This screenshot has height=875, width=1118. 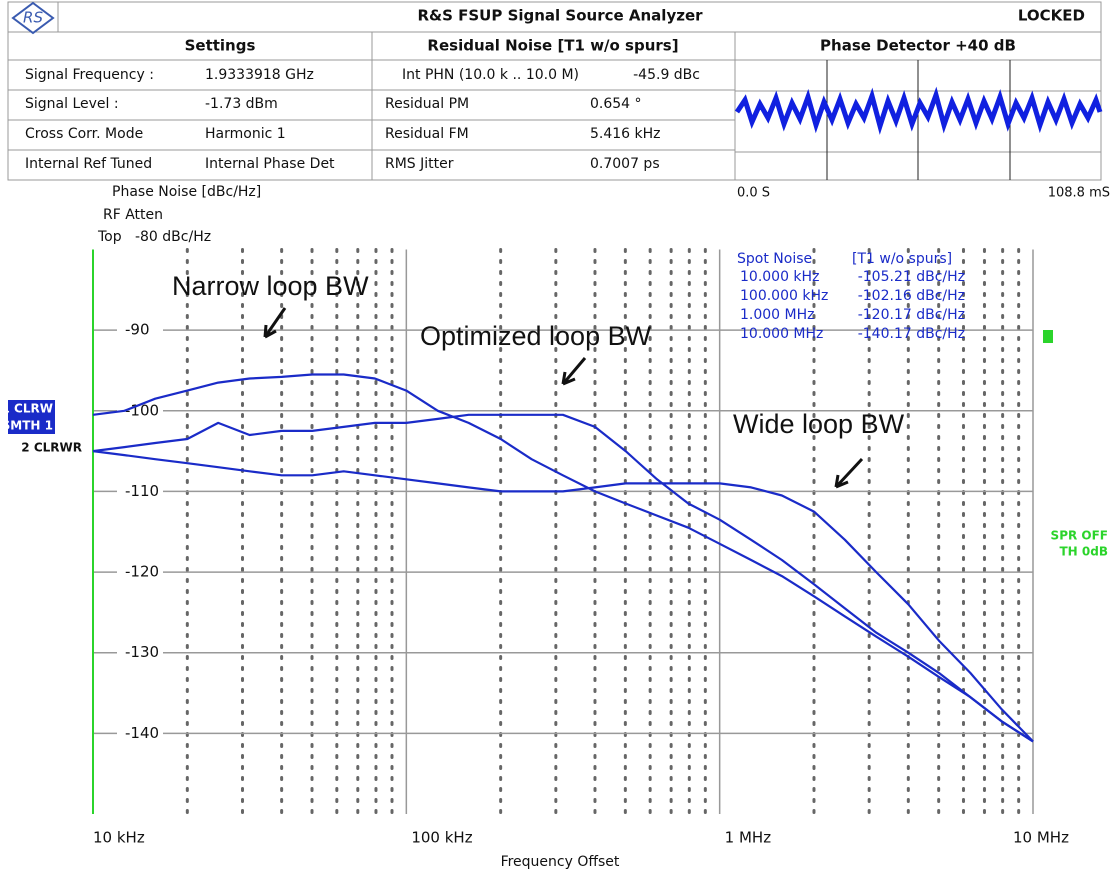 I want to click on detector-trace, so click(x=918, y=110).